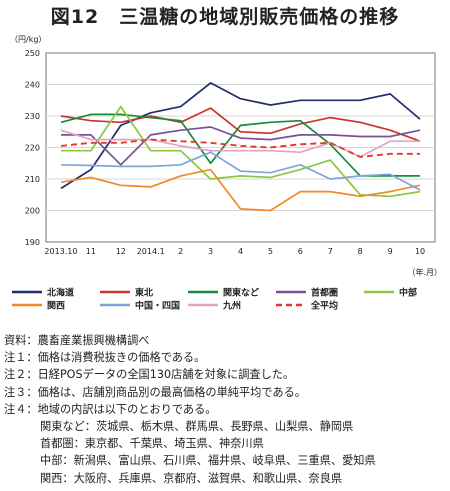 This screenshot has width=450, height=491. What do you see at coordinates (152, 444) in the screenshot?
I see `note-line: 首都圏：東京都、千葉県、埼玉県、神奈川県` at bounding box center [152, 444].